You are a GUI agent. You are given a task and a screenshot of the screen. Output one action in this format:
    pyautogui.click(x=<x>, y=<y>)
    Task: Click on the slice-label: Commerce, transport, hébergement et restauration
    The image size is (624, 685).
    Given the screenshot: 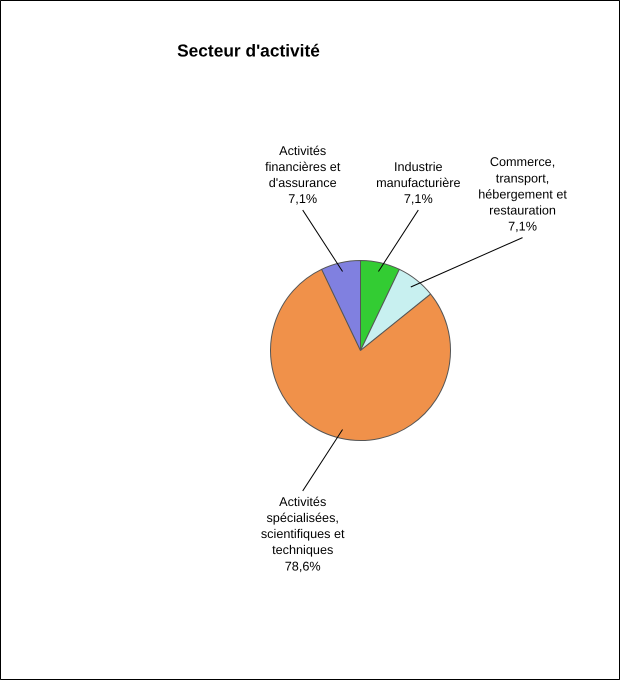 What is the action you would take?
    pyautogui.click(x=523, y=186)
    